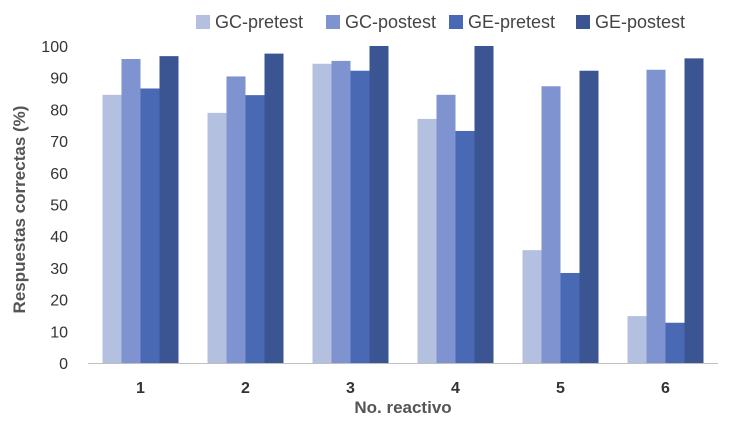 The height and width of the screenshot is (421, 736). What do you see at coordinates (63, 364) in the screenshot?
I see `y-tick-label: 0` at bounding box center [63, 364].